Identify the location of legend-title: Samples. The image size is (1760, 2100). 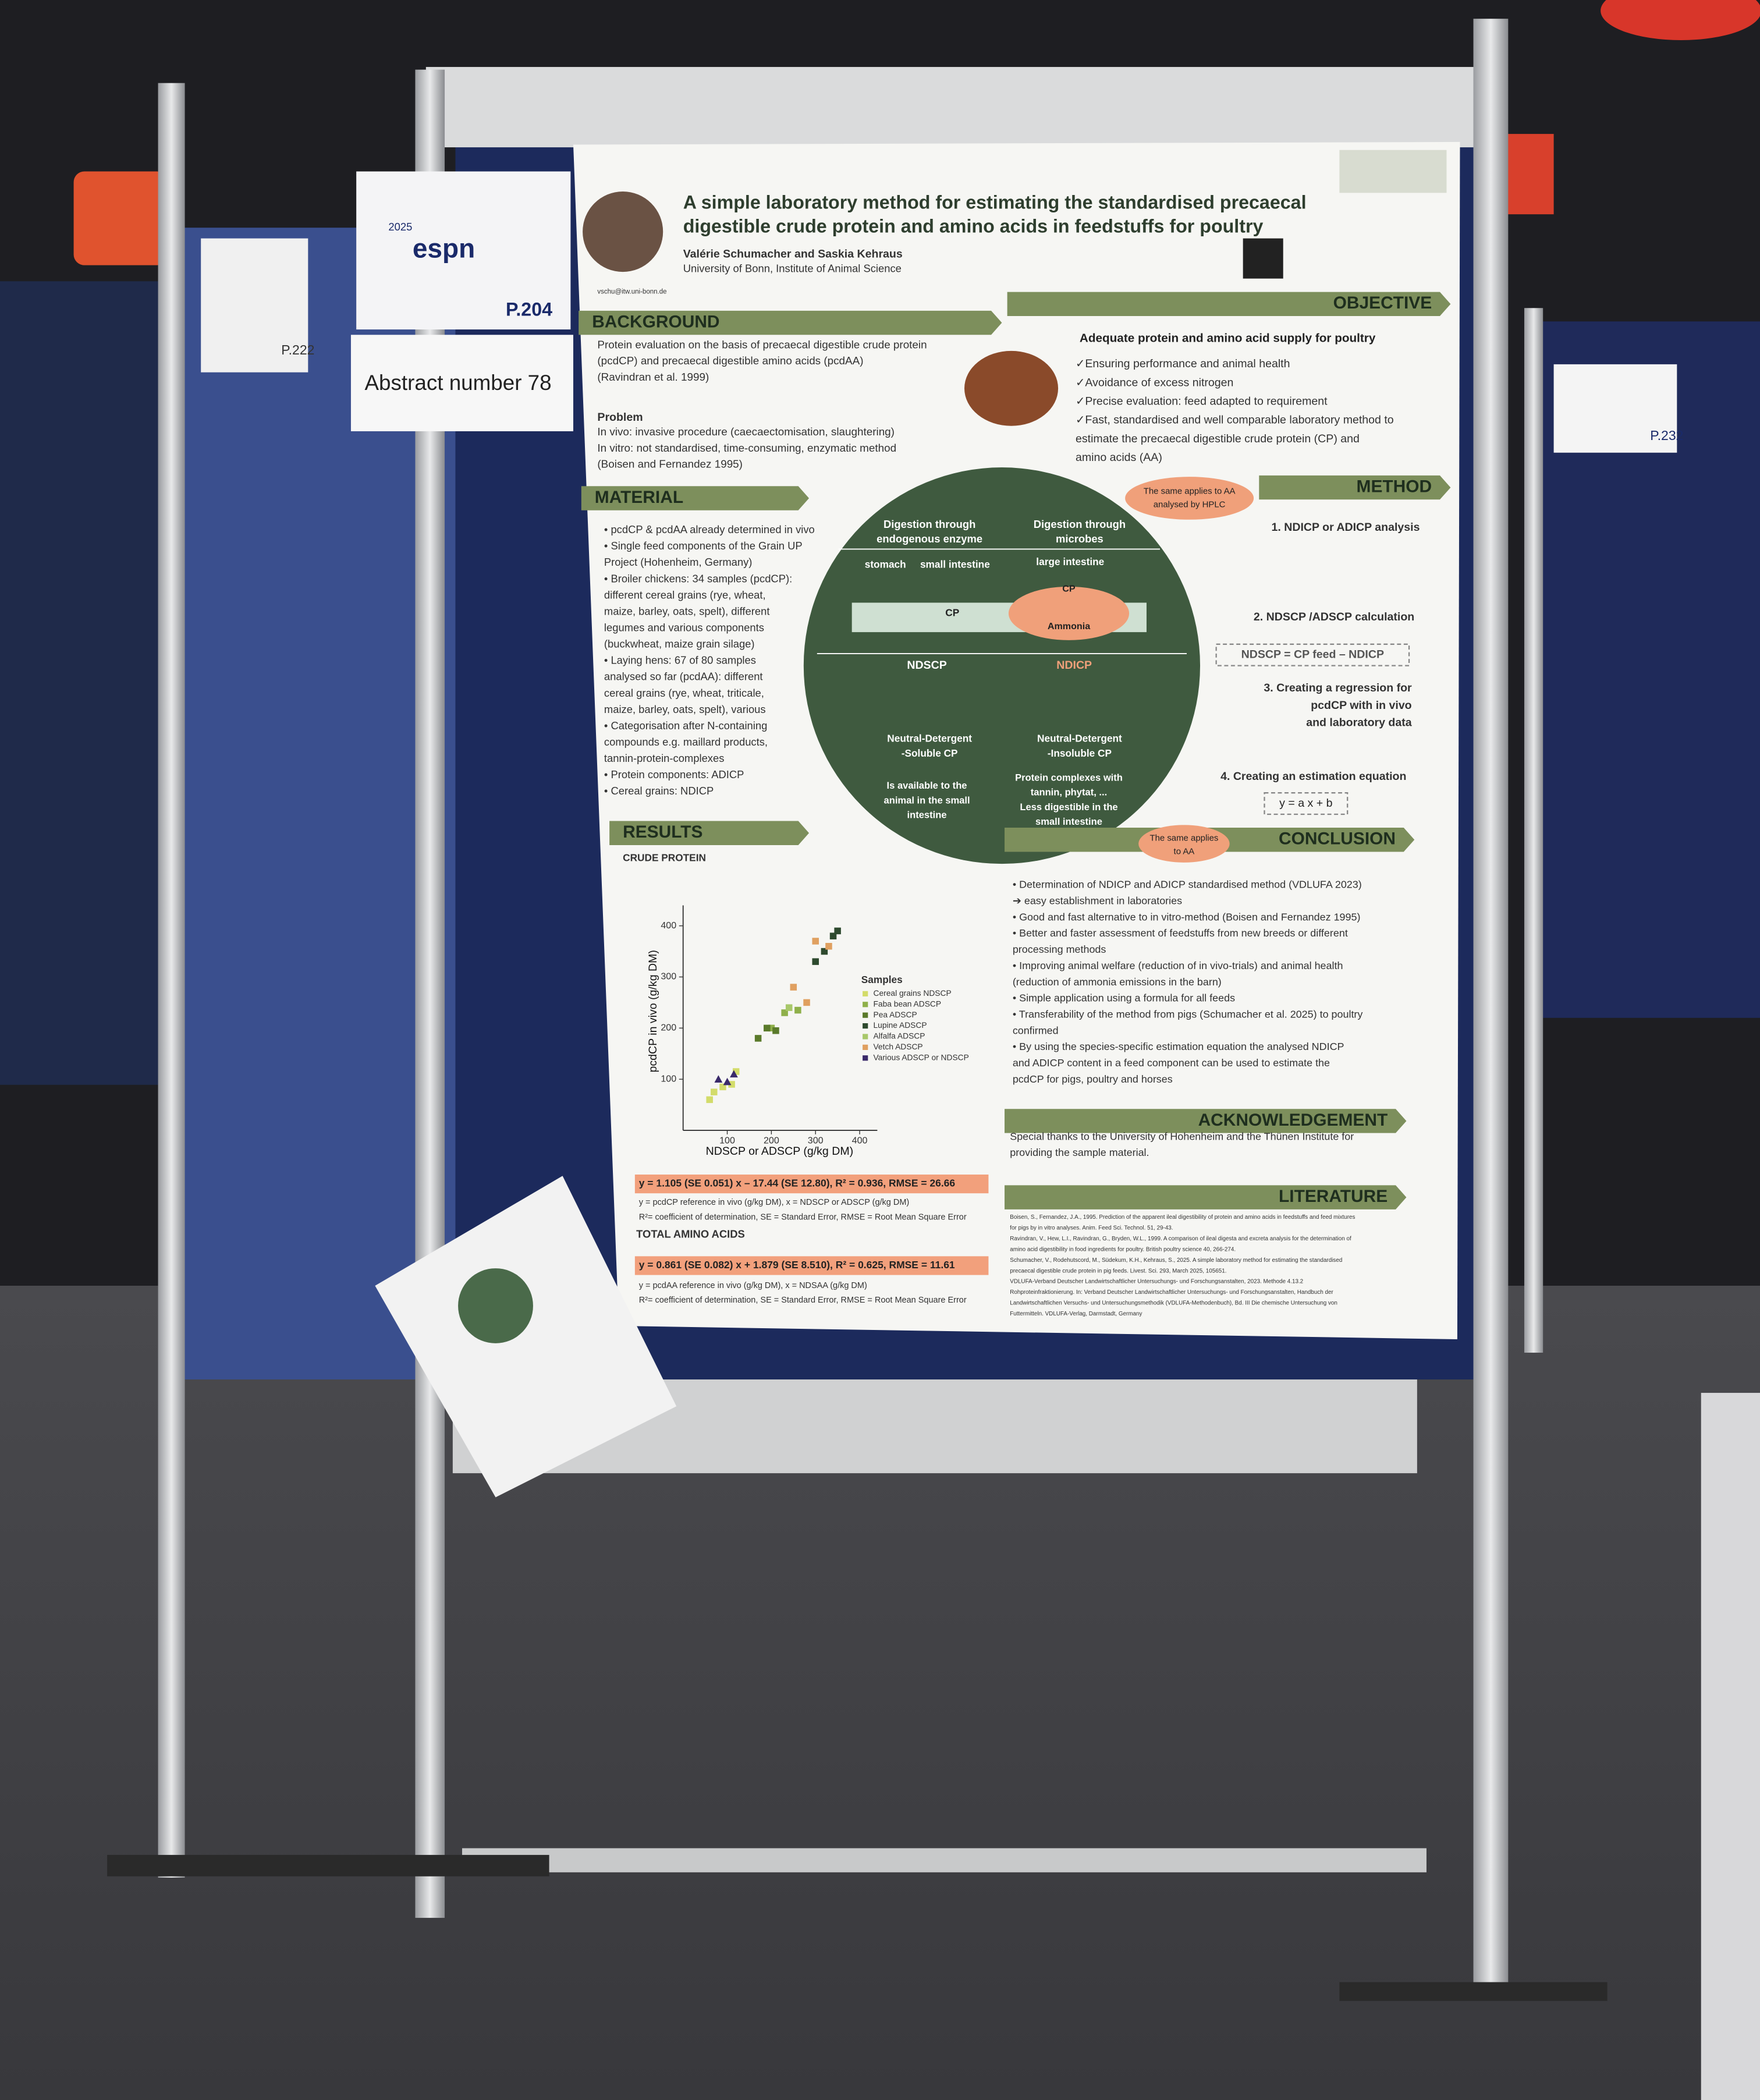
(882, 979).